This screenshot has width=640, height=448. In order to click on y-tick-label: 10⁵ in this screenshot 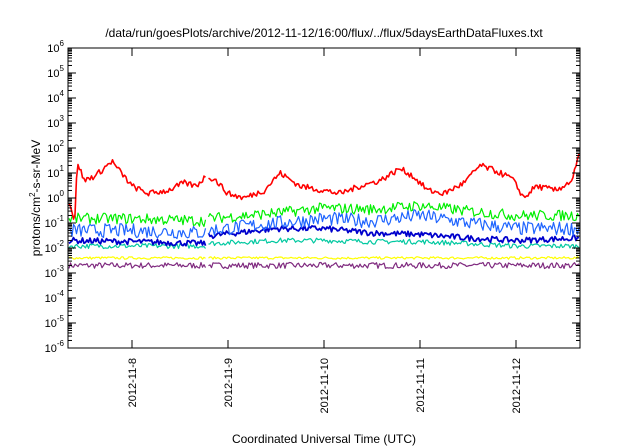, I will do `click(55, 72)`.